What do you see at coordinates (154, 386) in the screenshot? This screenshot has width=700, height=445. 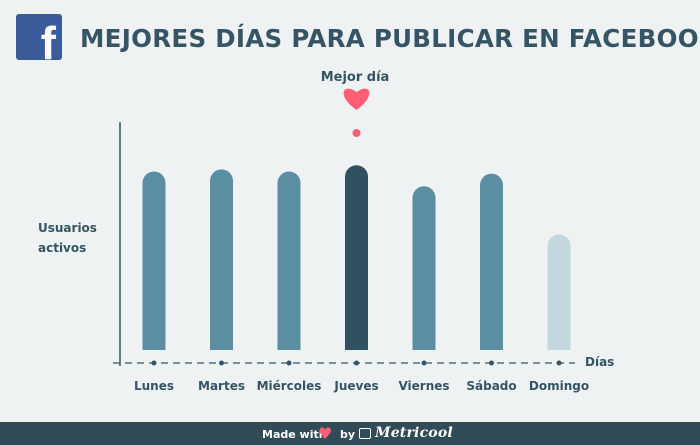 I see `x-tick-label: Lunes` at bounding box center [154, 386].